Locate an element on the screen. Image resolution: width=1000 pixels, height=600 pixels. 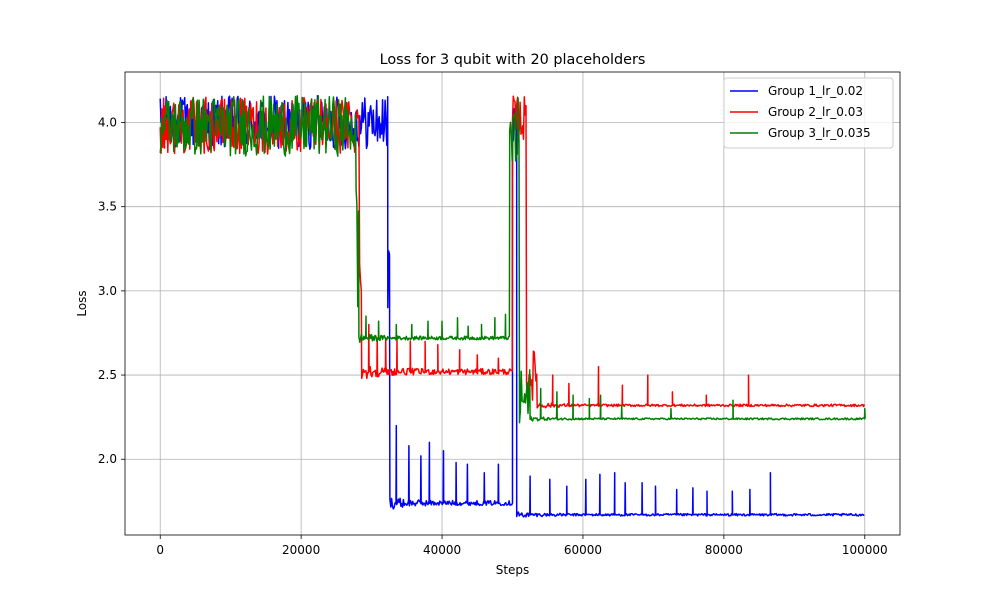
y-tick-label: 2.0 is located at coordinates (107, 459).